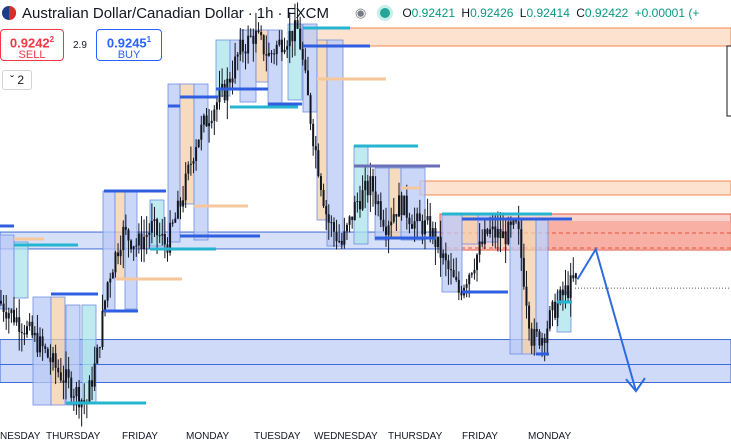 This screenshot has height=442, width=731. I want to click on symbol-title: Australian Dollar/Canadian Dollar, so click(133, 13).